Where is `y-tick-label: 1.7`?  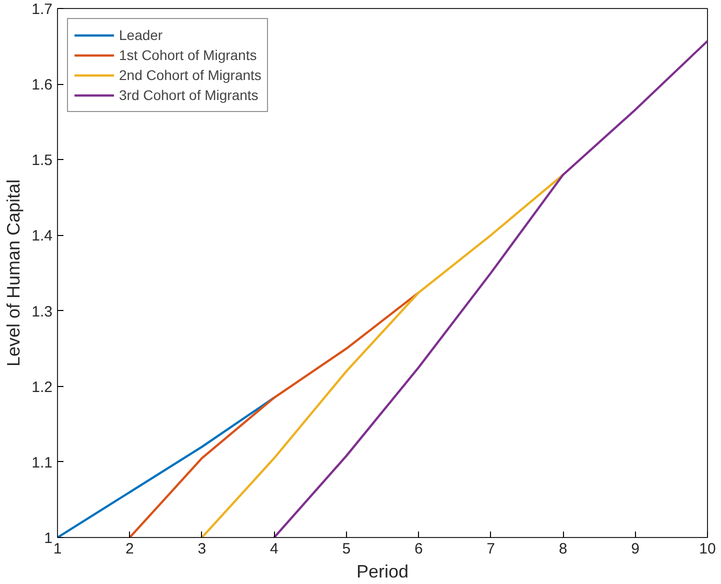 y-tick-label: 1.7 is located at coordinates (42, 9).